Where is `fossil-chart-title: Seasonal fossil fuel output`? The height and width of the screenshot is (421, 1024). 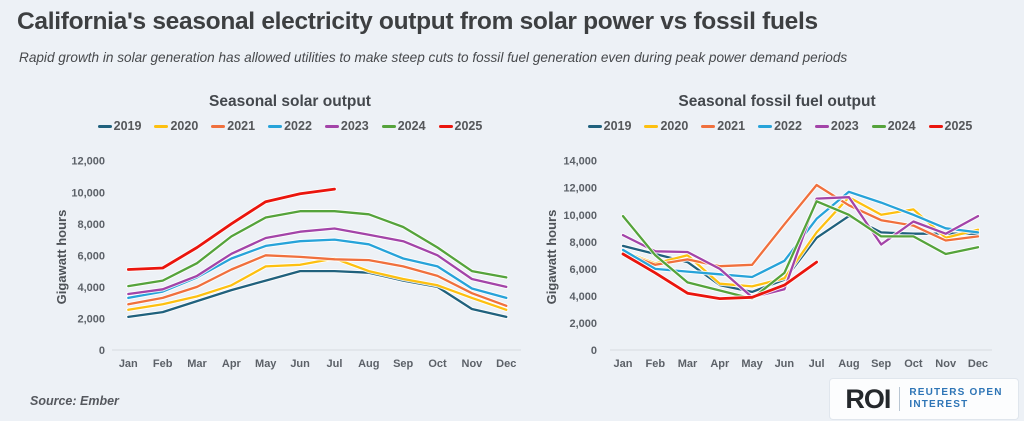
fossil-chart-title: Seasonal fossil fuel output is located at coordinates (777, 101).